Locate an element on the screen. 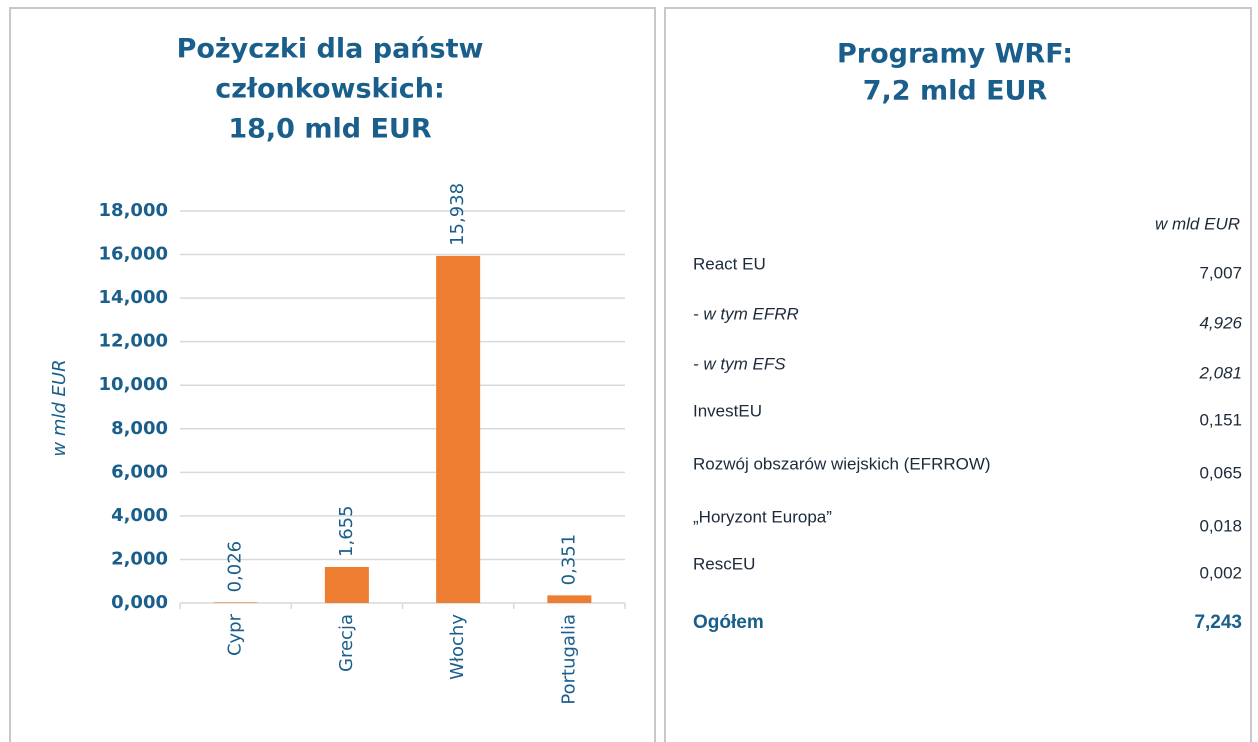  data-label: 0,026 is located at coordinates (235, 567).